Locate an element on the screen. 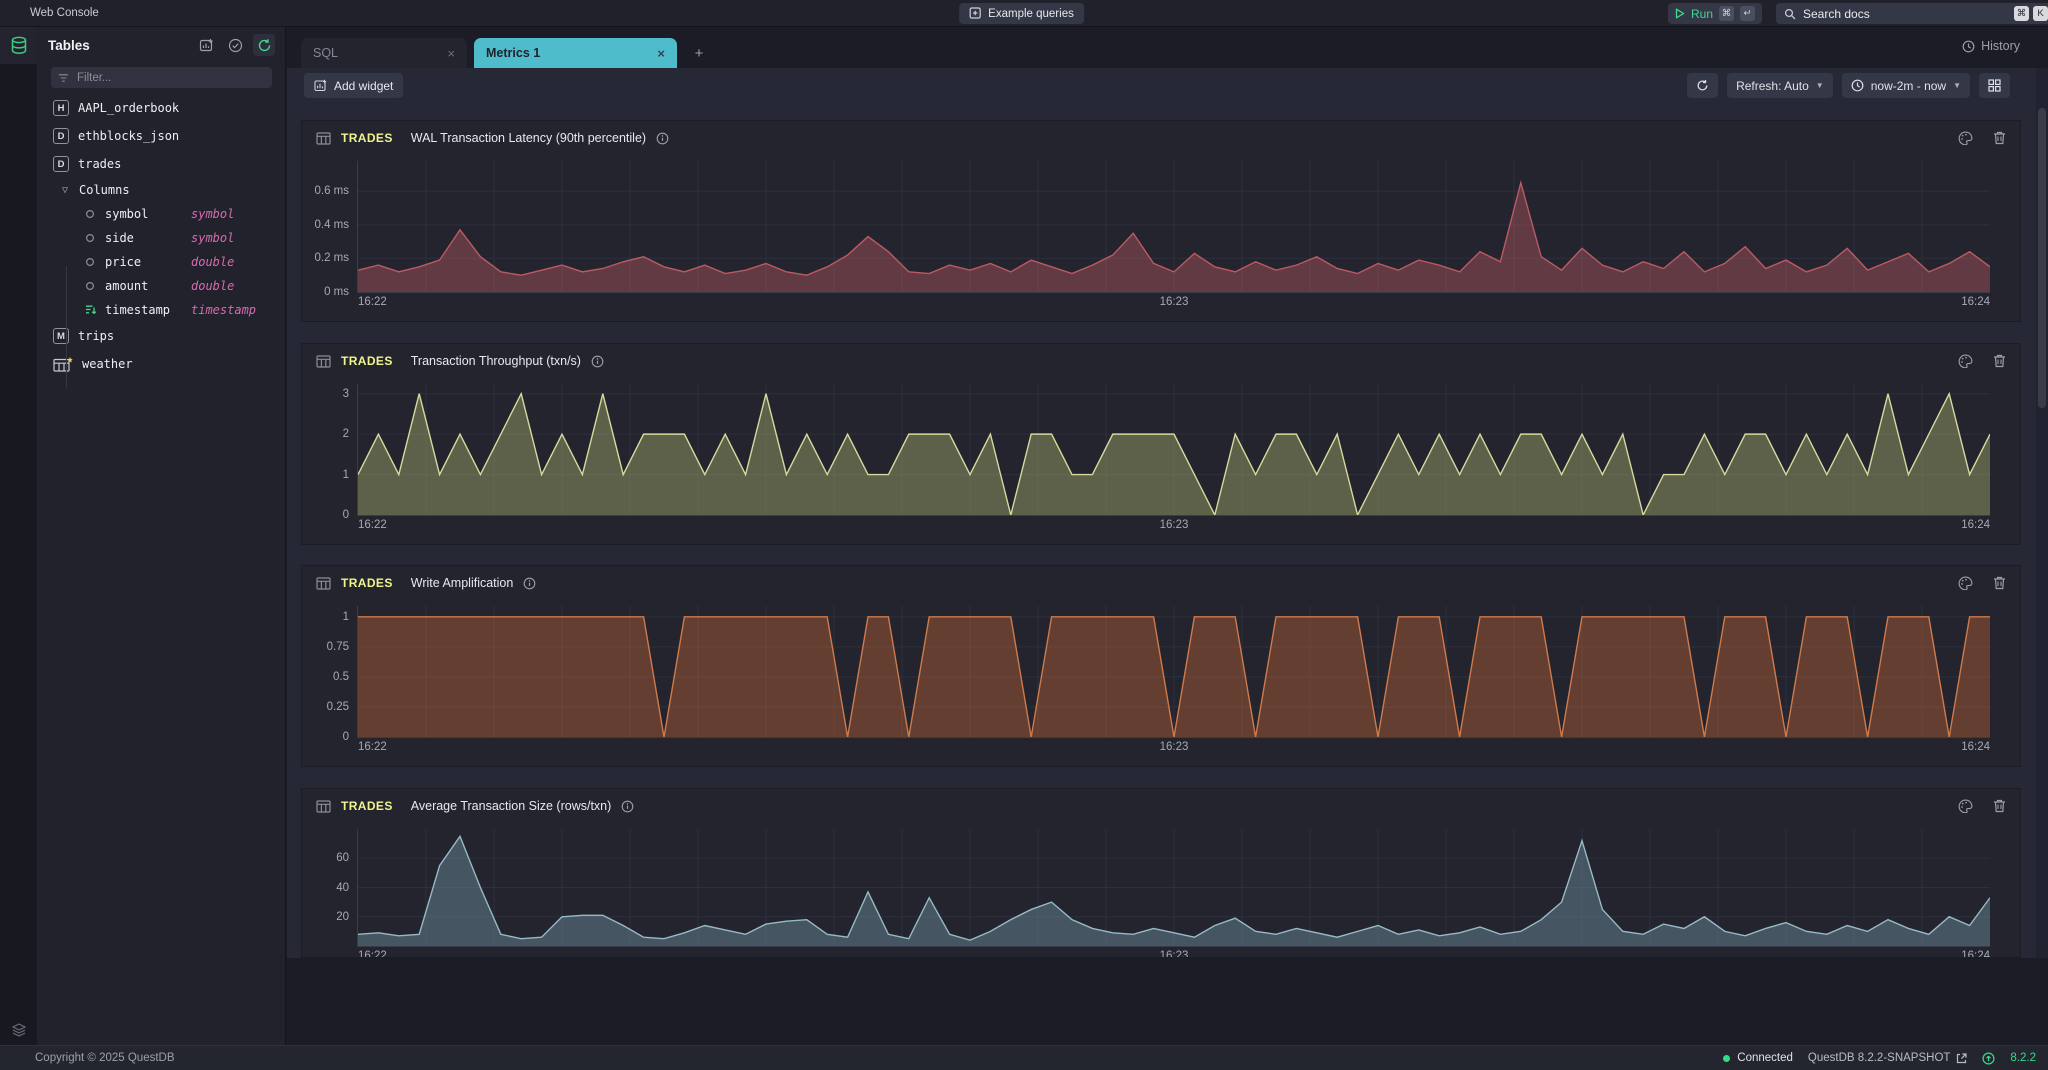 The height and width of the screenshot is (1070, 2048). grid-layout-icon is located at coordinates (1994, 85).